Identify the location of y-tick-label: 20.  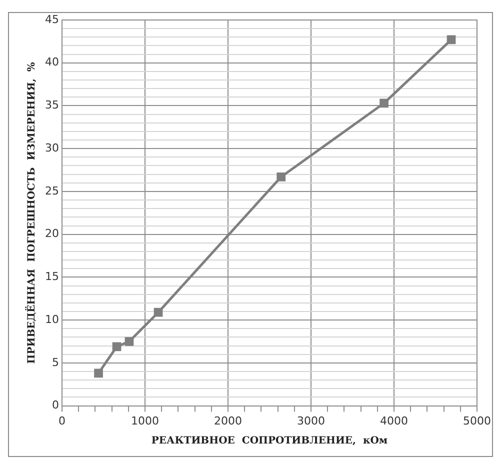
(51, 233).